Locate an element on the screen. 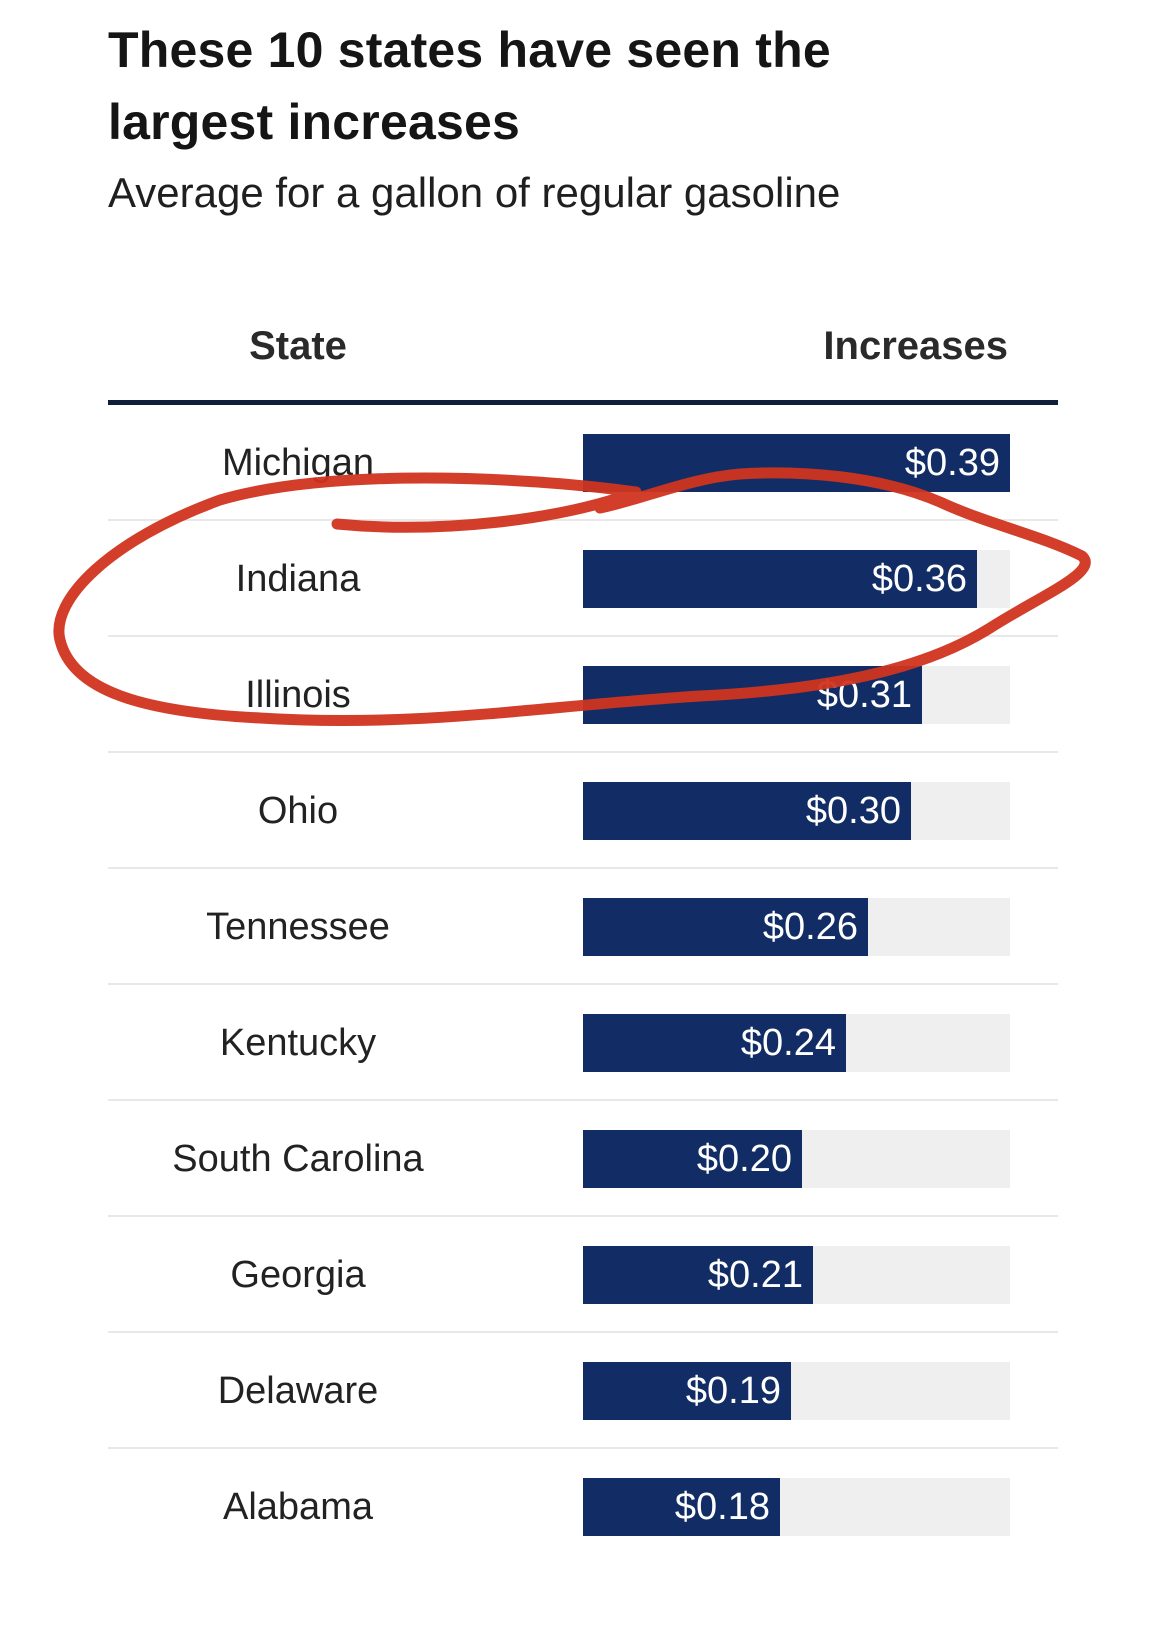  bar: $0.19 is located at coordinates (687, 1391).